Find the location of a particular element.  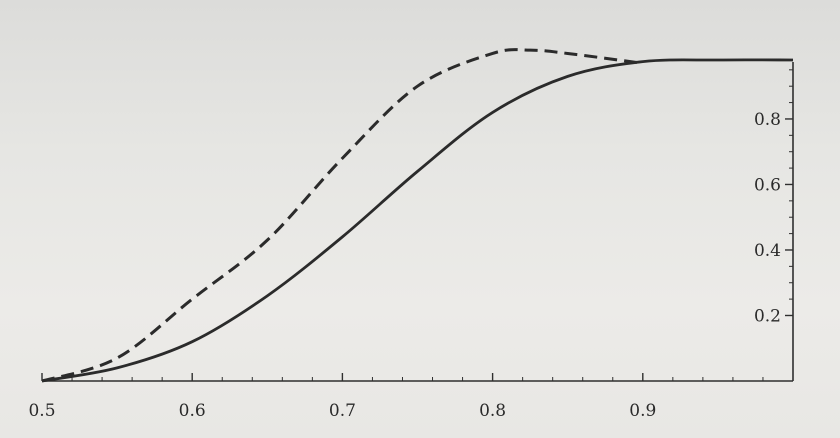

y-axis-ticks: 0.2 0.4 0.6 0.8 is located at coordinates (773, 197).